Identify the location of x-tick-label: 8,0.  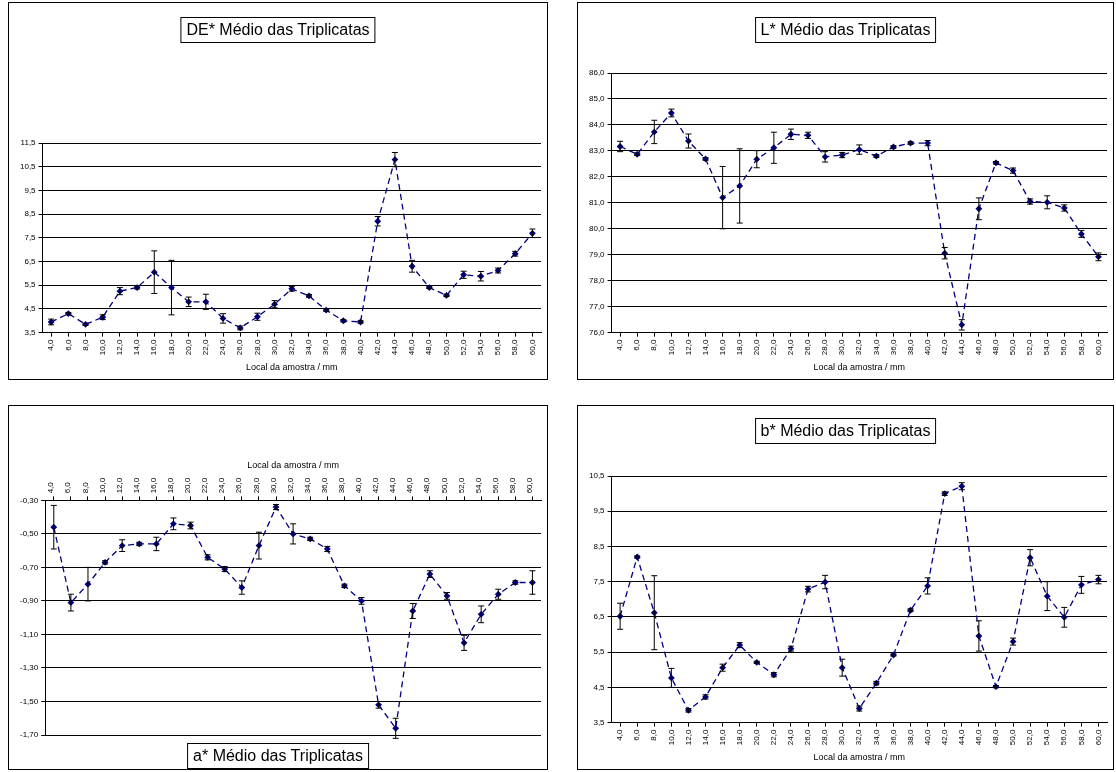
(85, 487).